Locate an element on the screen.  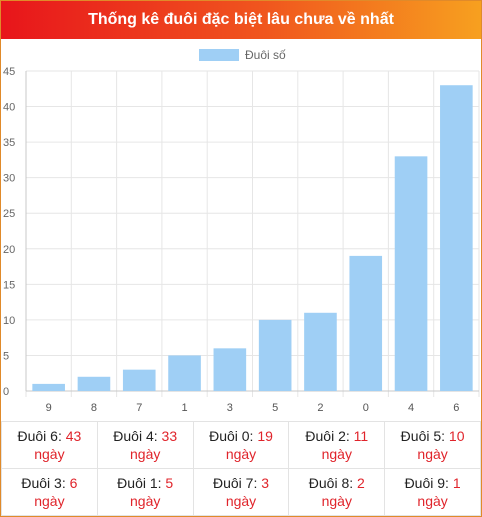
legend-swatch is located at coordinates (219, 55).